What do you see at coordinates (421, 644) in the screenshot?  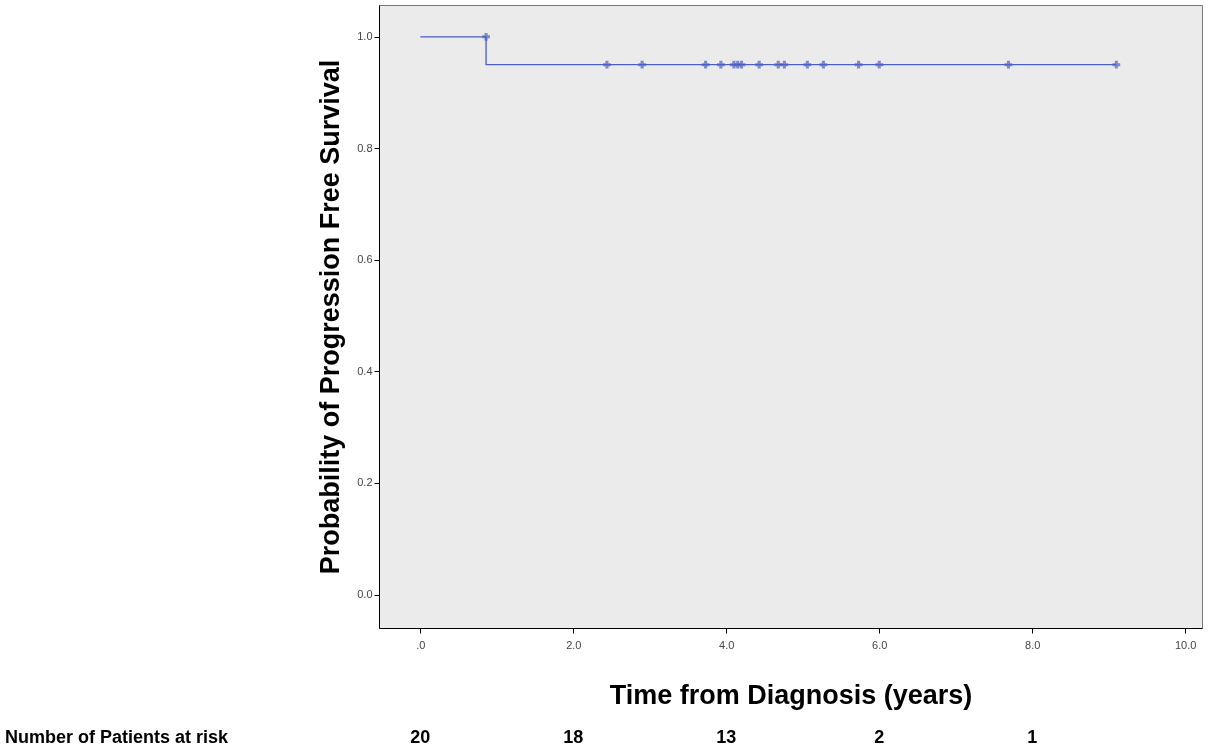 I see `x-tick-label: .0` at bounding box center [421, 644].